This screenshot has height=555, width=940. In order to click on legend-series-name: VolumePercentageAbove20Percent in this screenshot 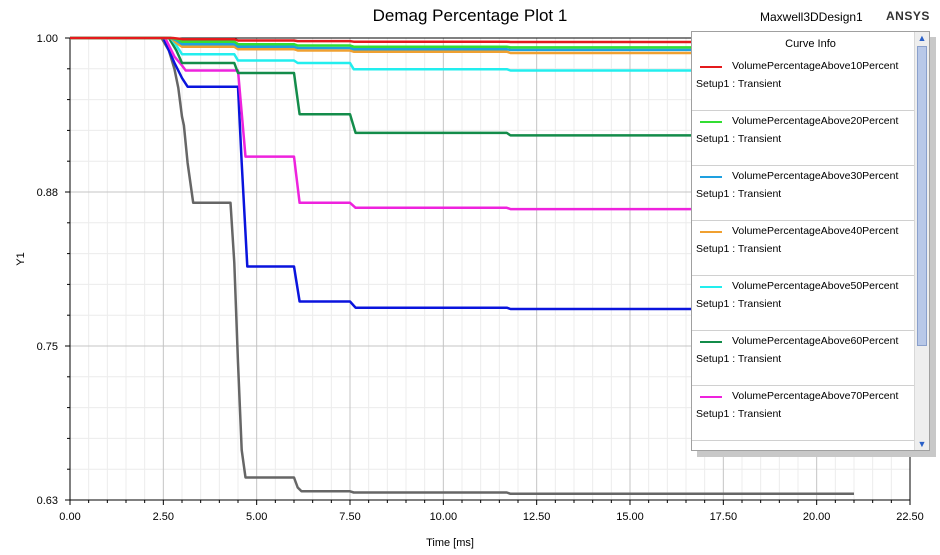, I will do `click(815, 121)`.